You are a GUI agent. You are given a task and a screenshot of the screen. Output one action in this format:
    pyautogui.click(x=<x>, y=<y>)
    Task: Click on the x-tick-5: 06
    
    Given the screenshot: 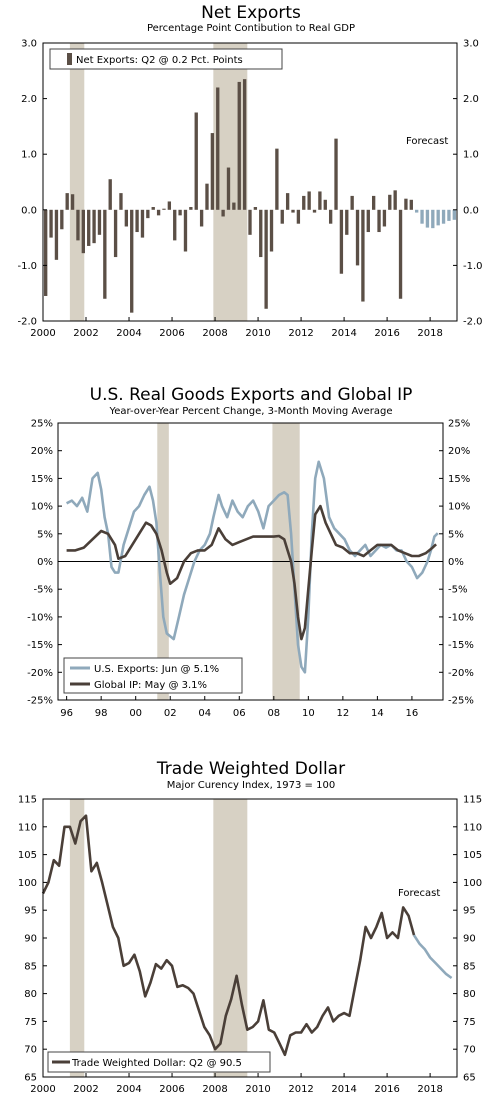 What is the action you would take?
    pyautogui.click(x=239, y=713)
    